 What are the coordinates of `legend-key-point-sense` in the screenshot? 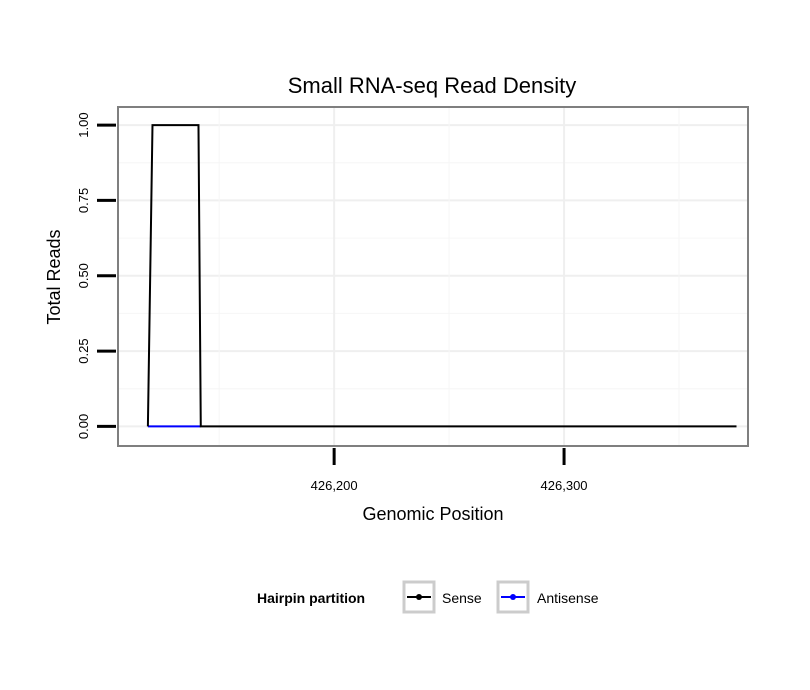 It's located at (419, 597).